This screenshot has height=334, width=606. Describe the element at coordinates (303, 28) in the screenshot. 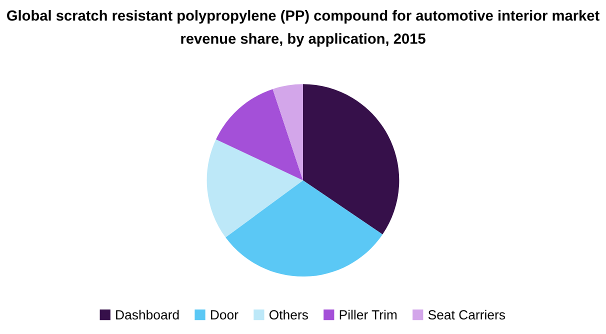

I see `chart-title: Global scratch resistant polypropylene (PP) compound for automotive interior market revenue share, by application, 2015` at that location.